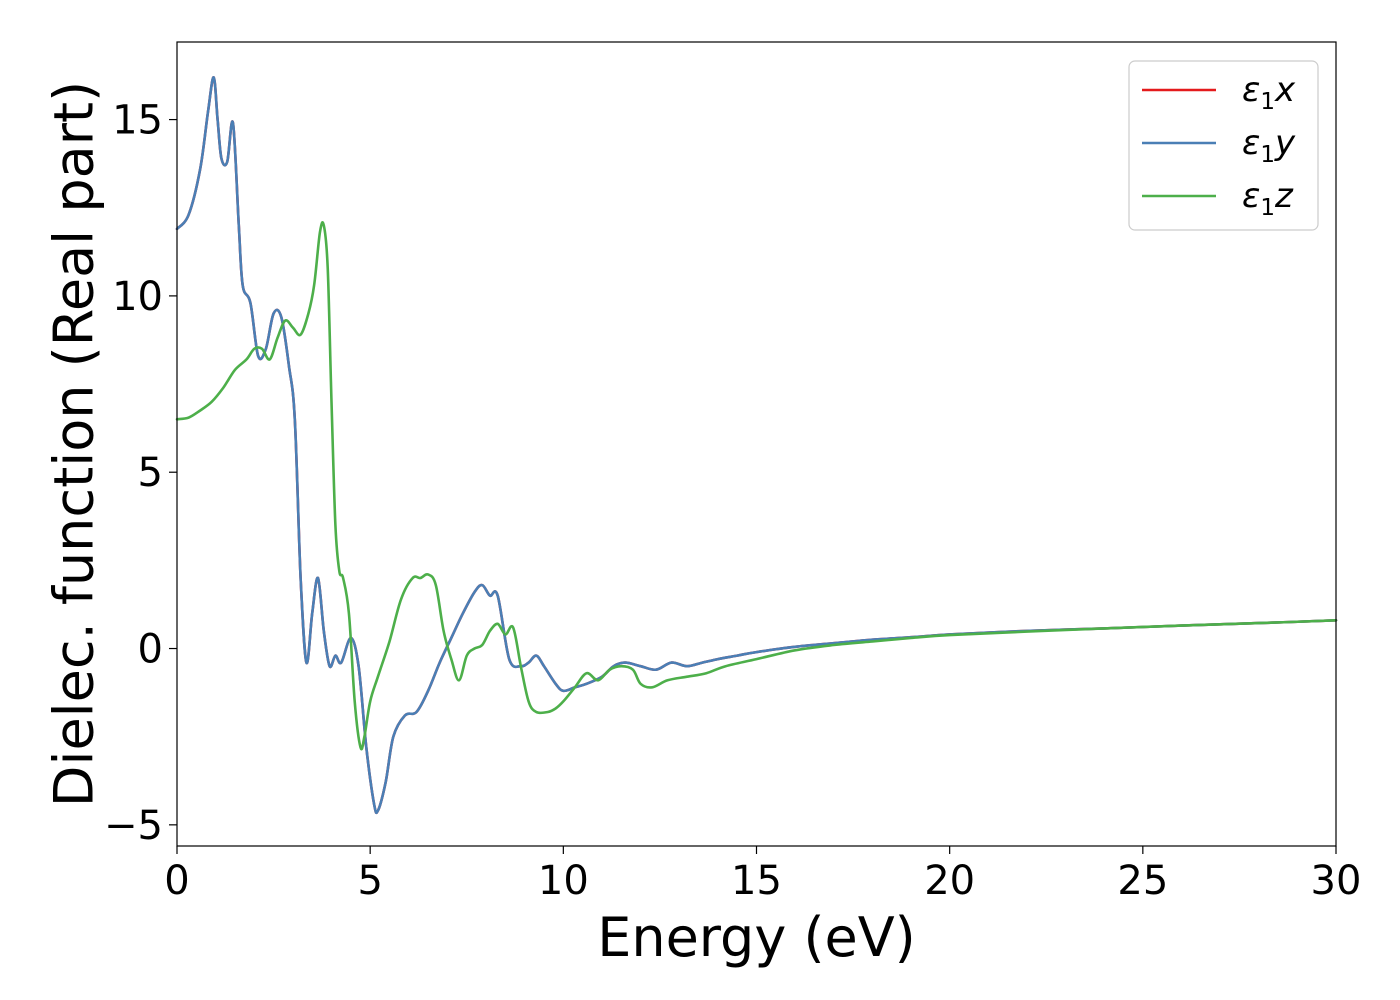 The height and width of the screenshot is (1000, 1400). I want to click on y-tick-label: 15, so click(137, 121).